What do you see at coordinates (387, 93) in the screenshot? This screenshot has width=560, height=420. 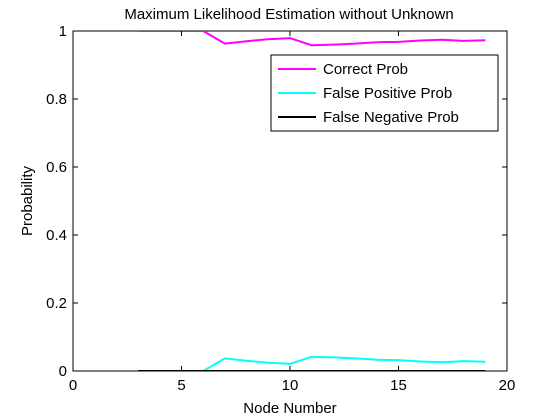 I see `legend-label: False Positive Prob` at bounding box center [387, 93].